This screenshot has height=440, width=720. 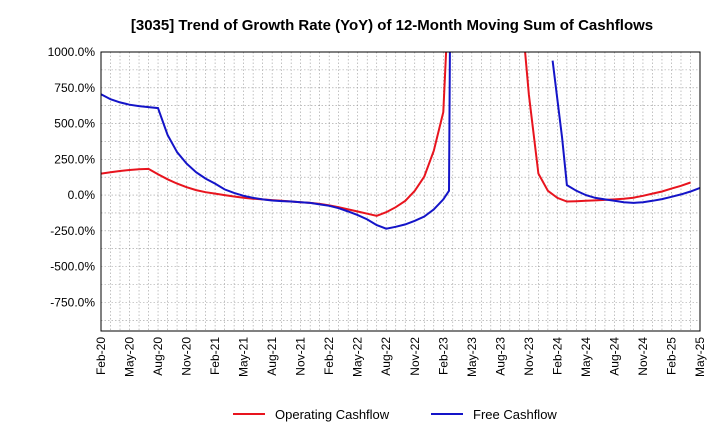 I want to click on y-tick-label: 250.0%, so click(x=74, y=159).